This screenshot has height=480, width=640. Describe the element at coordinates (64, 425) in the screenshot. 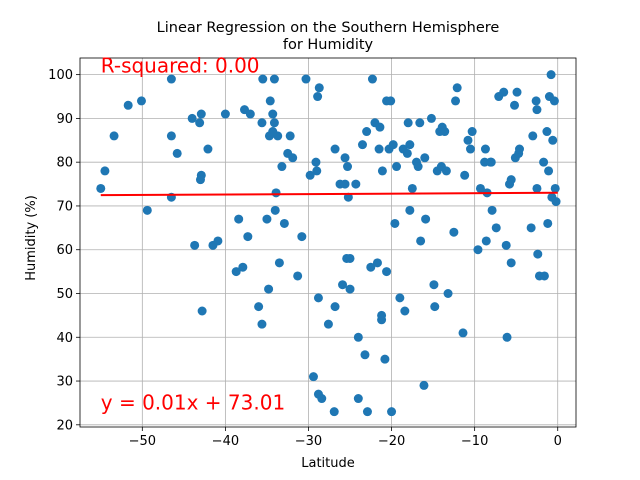

I see `y-tick-label: 20` at that location.